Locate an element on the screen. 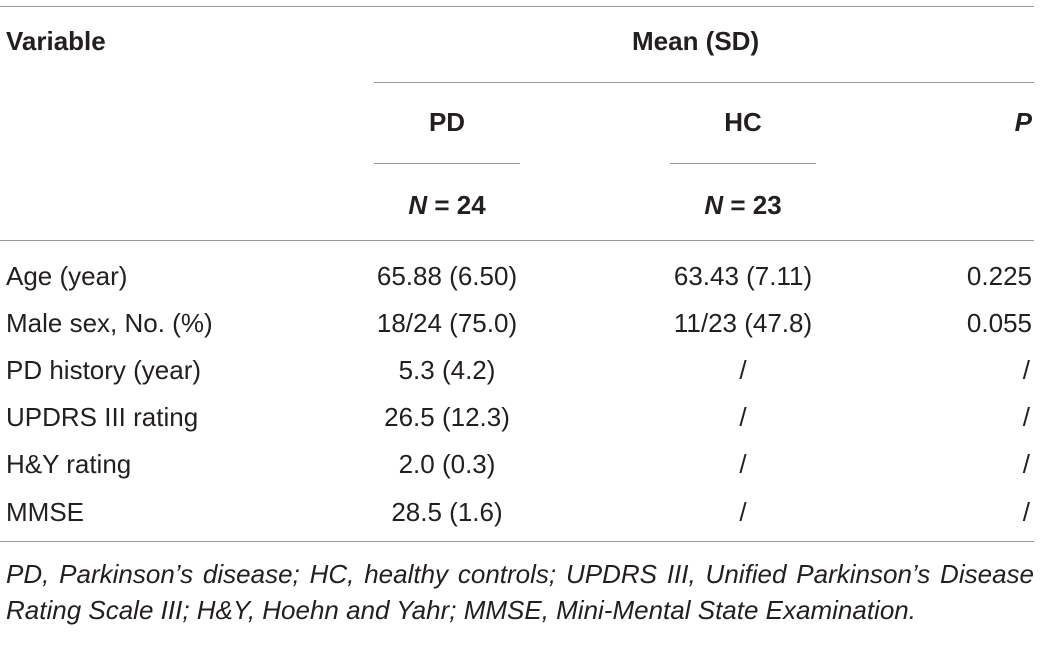 The image size is (1040, 666). header-pd-n-letter: N is located at coordinates (418, 205).